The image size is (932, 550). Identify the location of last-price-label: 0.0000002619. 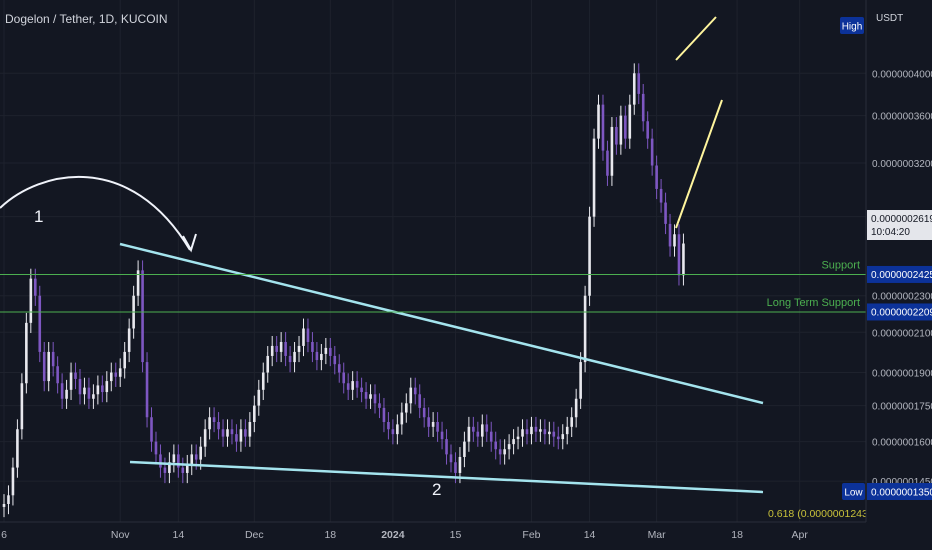
(901, 219).